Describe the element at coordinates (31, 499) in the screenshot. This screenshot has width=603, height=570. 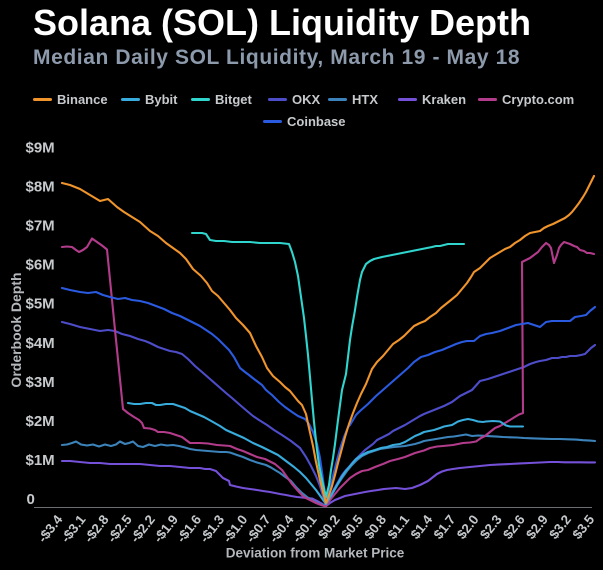
I see `svg-text: 0` at that location.